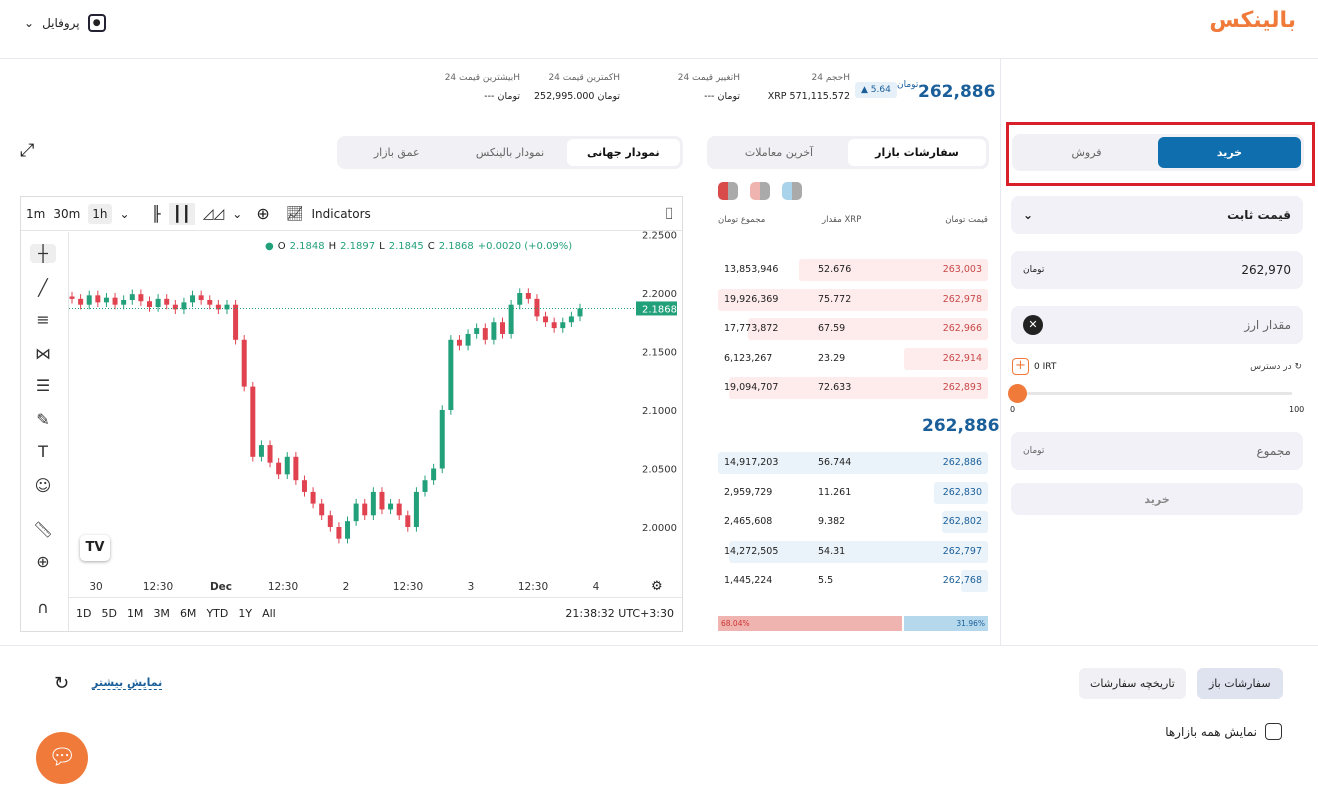 This screenshot has height=800, width=1318. Describe the element at coordinates (1157, 270) in the screenshot. I see `price-input: 262,970 تومان` at that location.